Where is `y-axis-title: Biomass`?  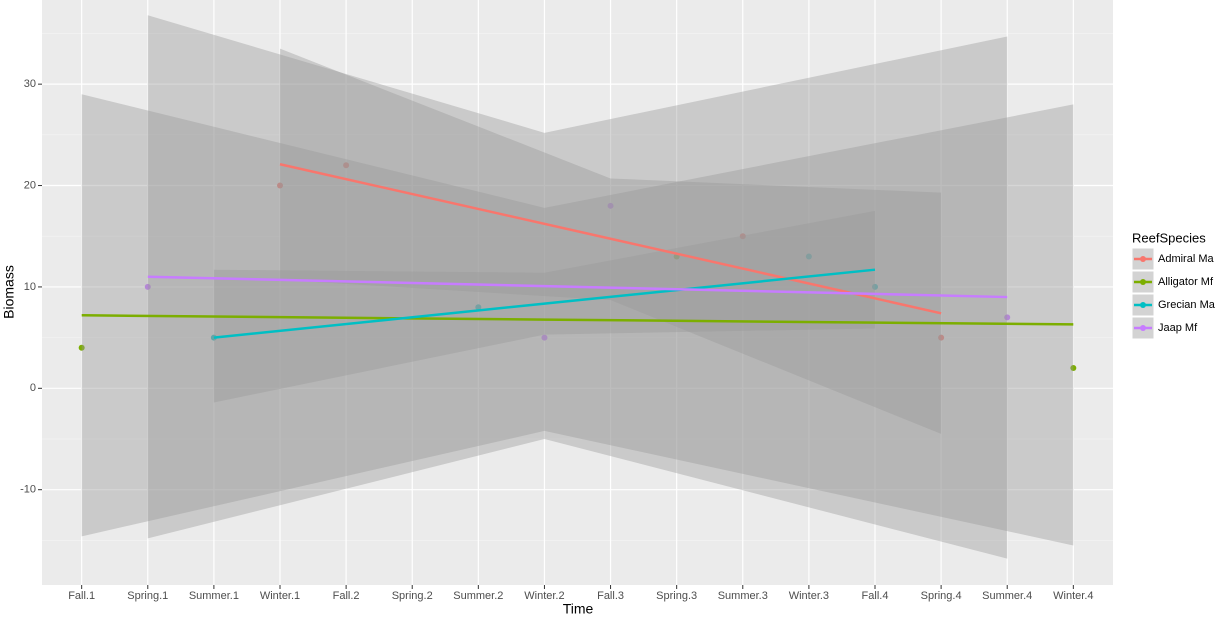 y-axis-title: Biomass is located at coordinates (9, 292).